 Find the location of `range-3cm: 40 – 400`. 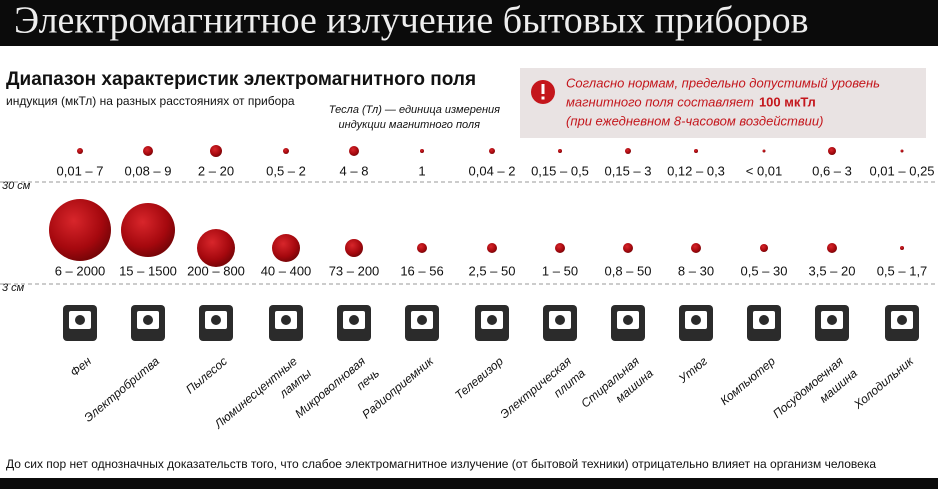

range-3cm: 40 – 400 is located at coordinates (286, 270).